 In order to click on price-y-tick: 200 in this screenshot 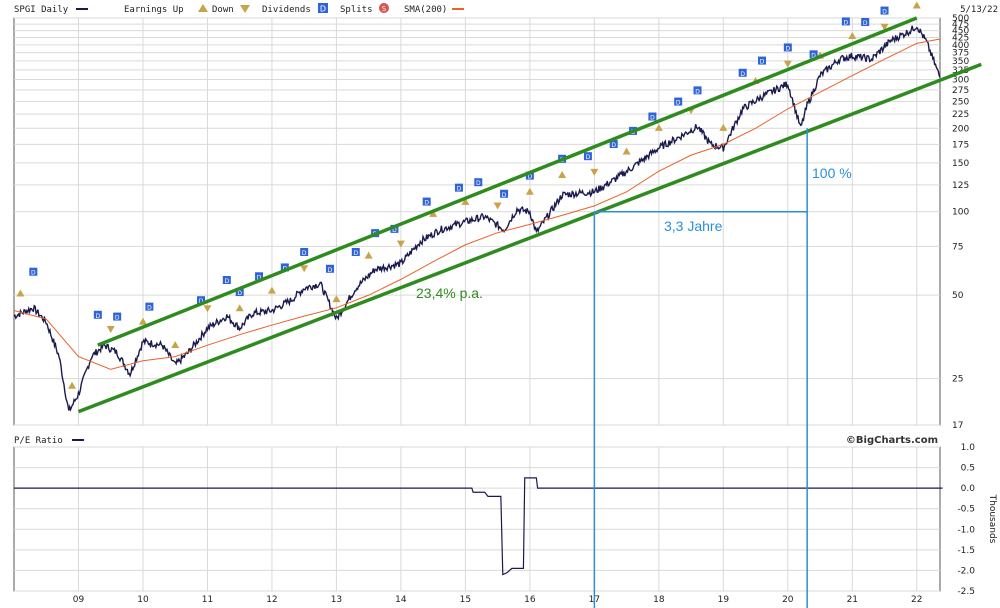, I will do `click(960, 129)`.